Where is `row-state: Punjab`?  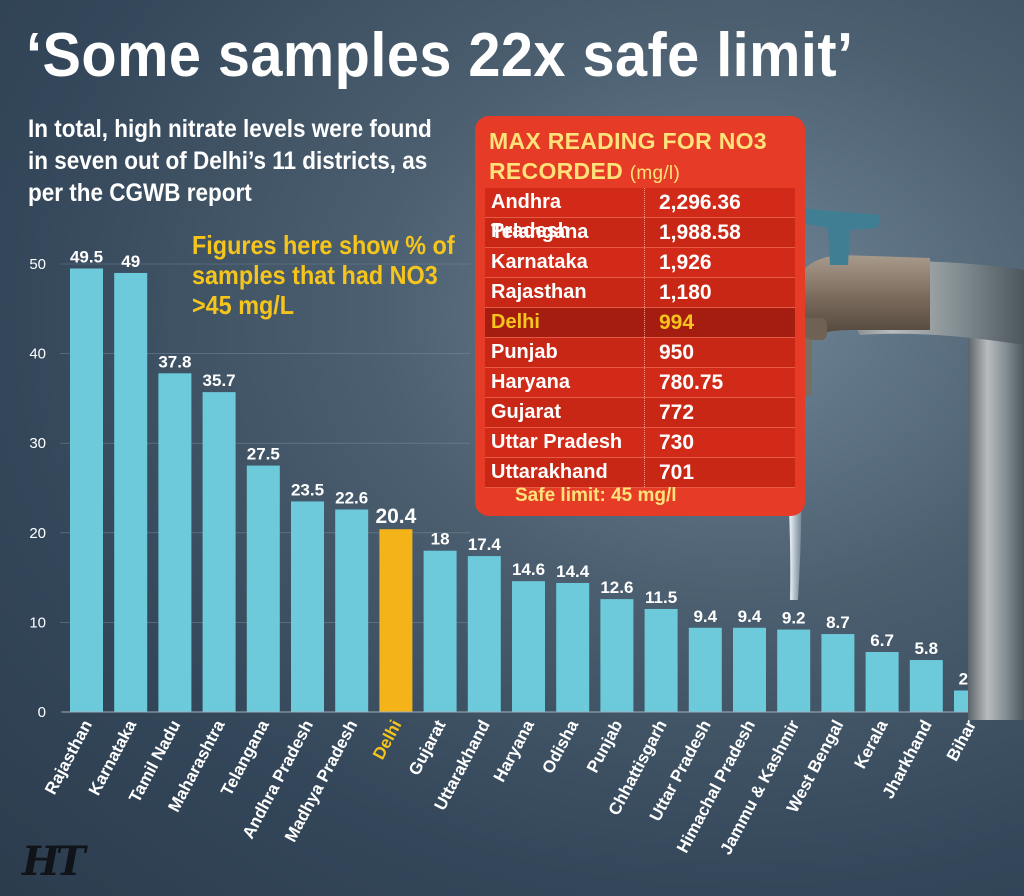 row-state: Punjab is located at coordinates (565, 352).